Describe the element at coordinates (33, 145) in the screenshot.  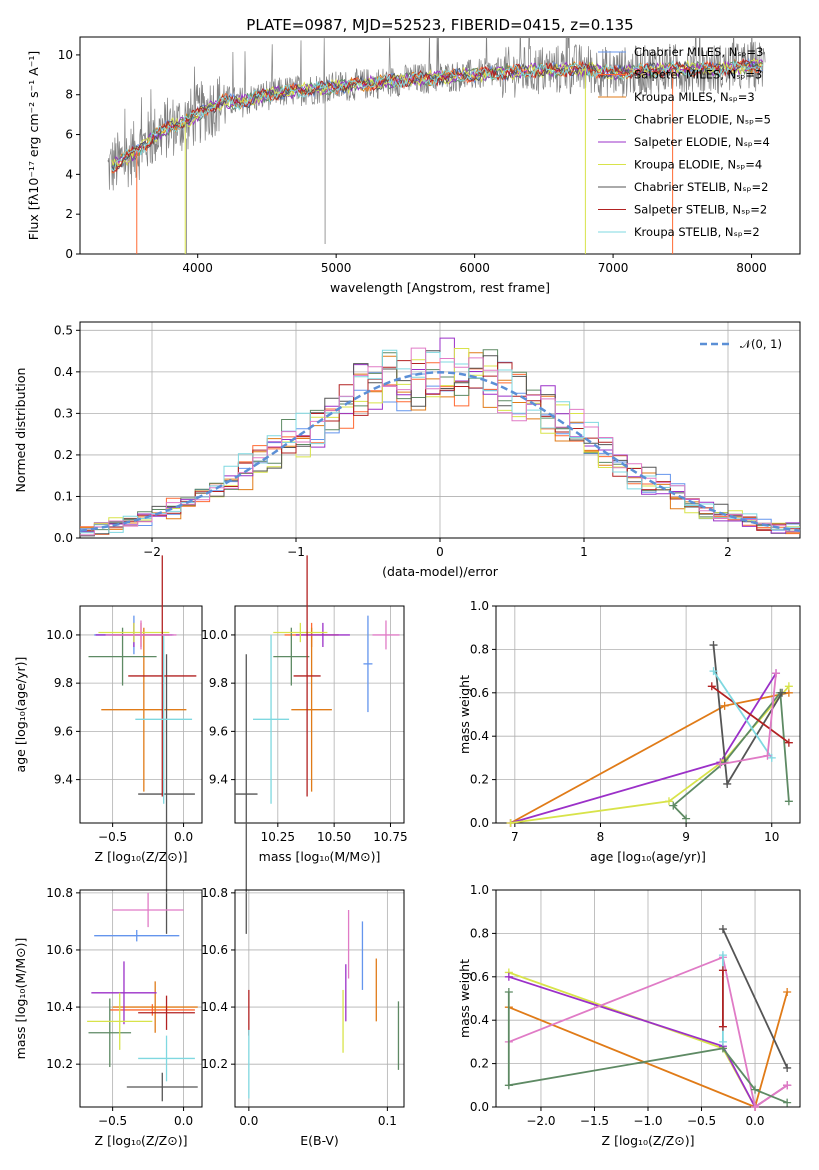
I see `y-axis-label: Flux [fλ10⁻¹⁷ erg cm⁻² s⁻¹ A⁻¹]` at that location.